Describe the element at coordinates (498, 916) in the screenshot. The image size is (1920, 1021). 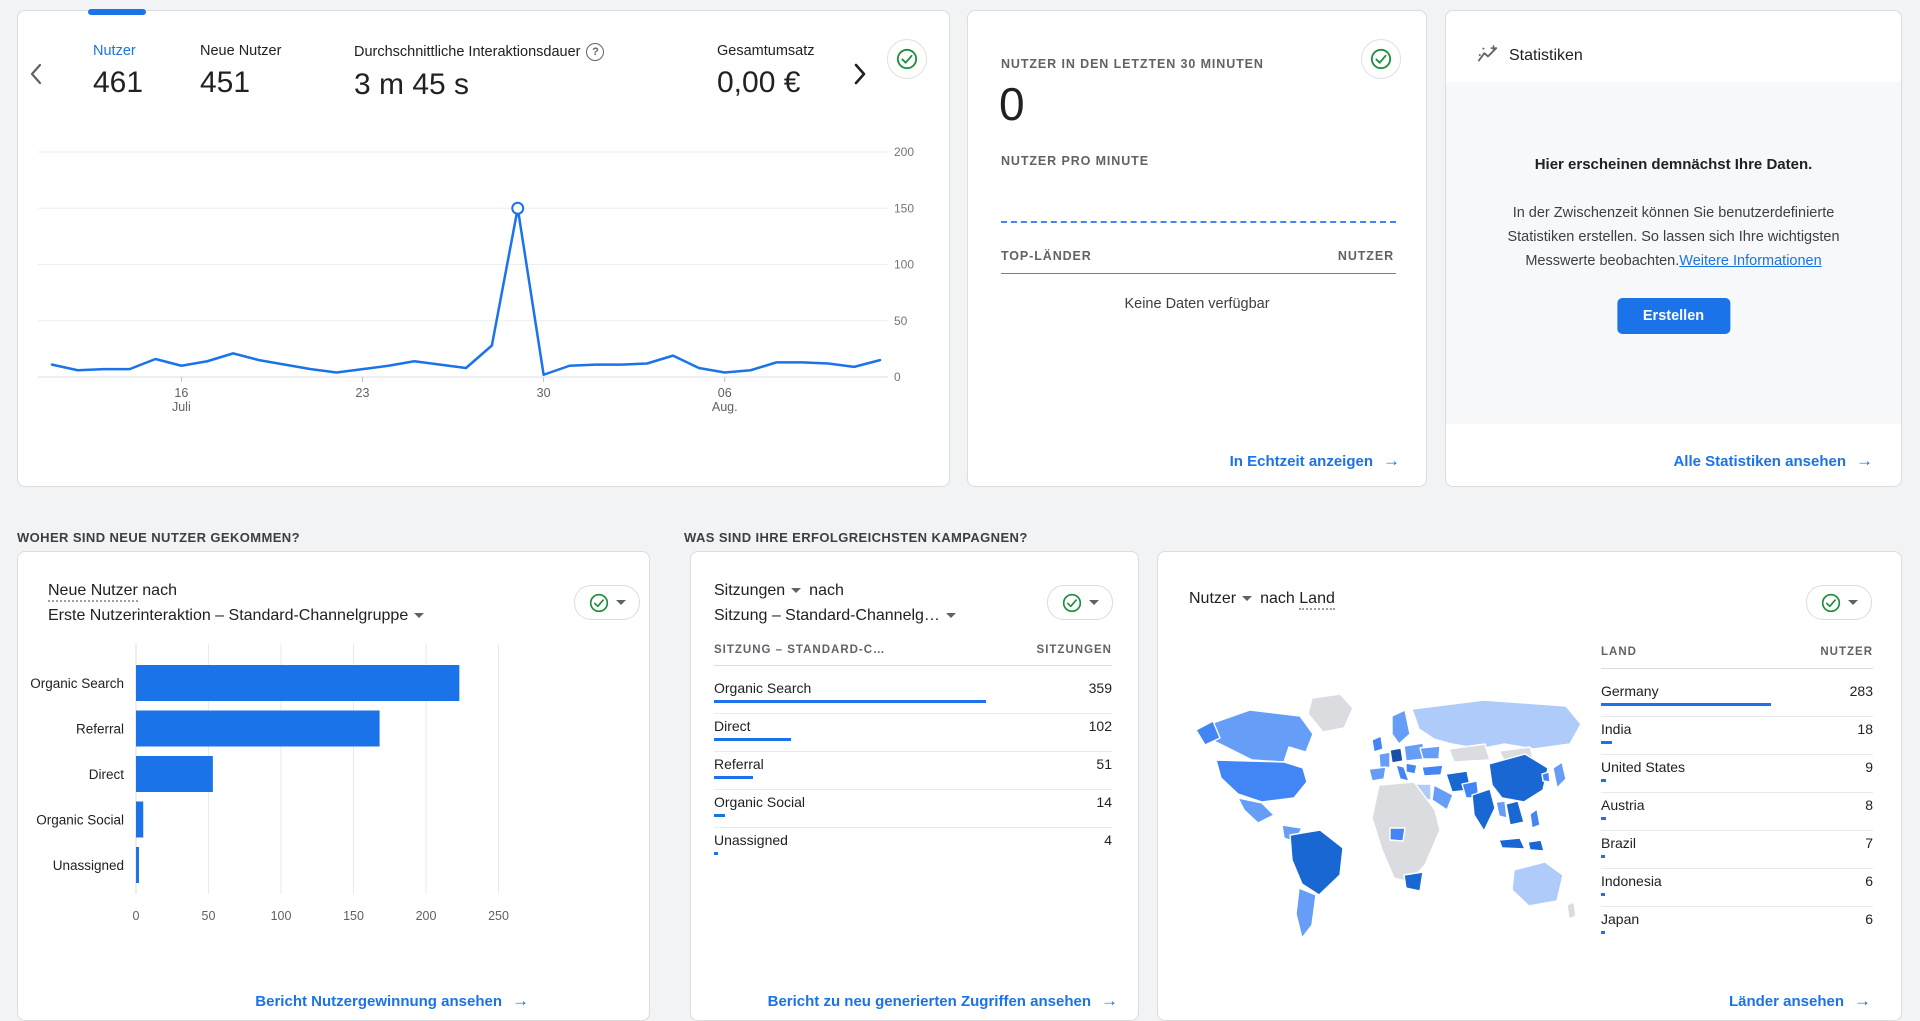
I see `svg-text: 250` at that location.